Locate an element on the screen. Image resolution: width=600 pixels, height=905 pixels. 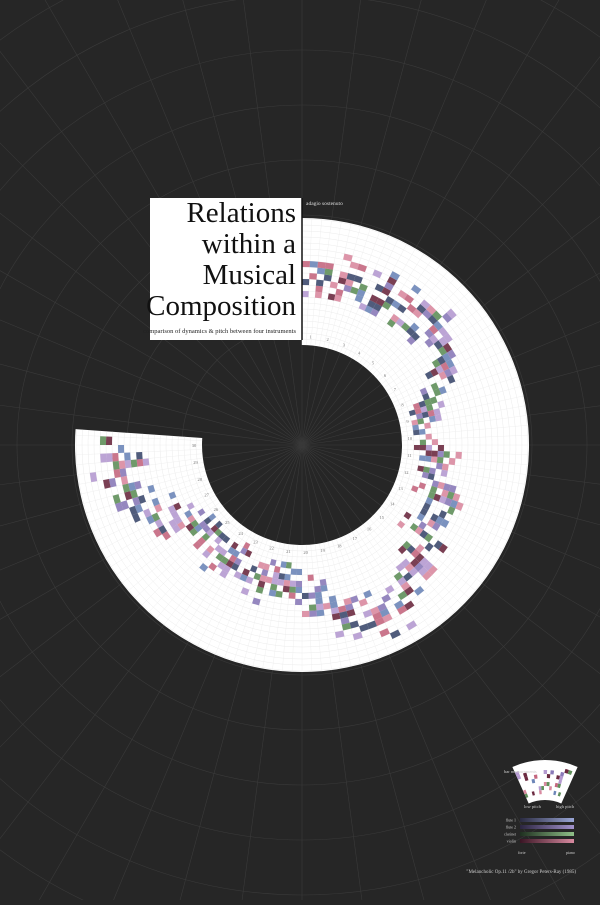
title-line: Relations is located at coordinates (241, 213).